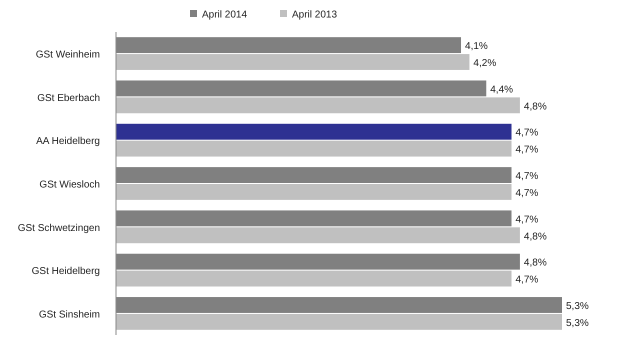 The image size is (624, 338). Describe the element at coordinates (502, 90) in the screenshot. I see `data-label: 4,4%` at that location.